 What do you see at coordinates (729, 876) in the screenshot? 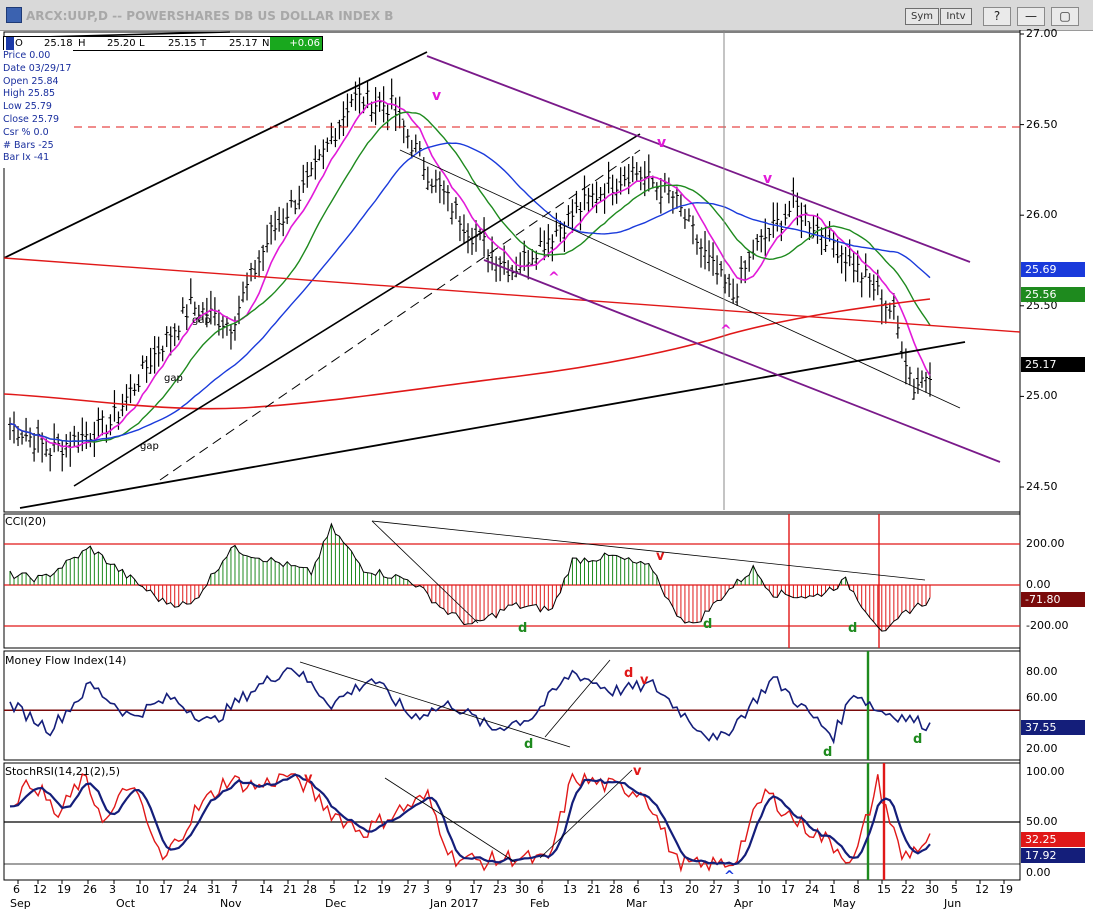
I see `stoch-mark: ^` at bounding box center [729, 876].